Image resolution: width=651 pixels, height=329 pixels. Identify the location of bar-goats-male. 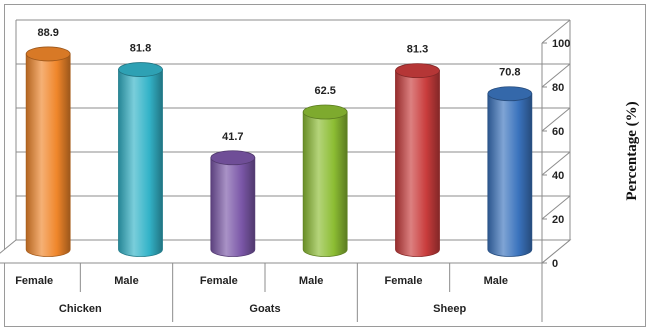
(325, 180).